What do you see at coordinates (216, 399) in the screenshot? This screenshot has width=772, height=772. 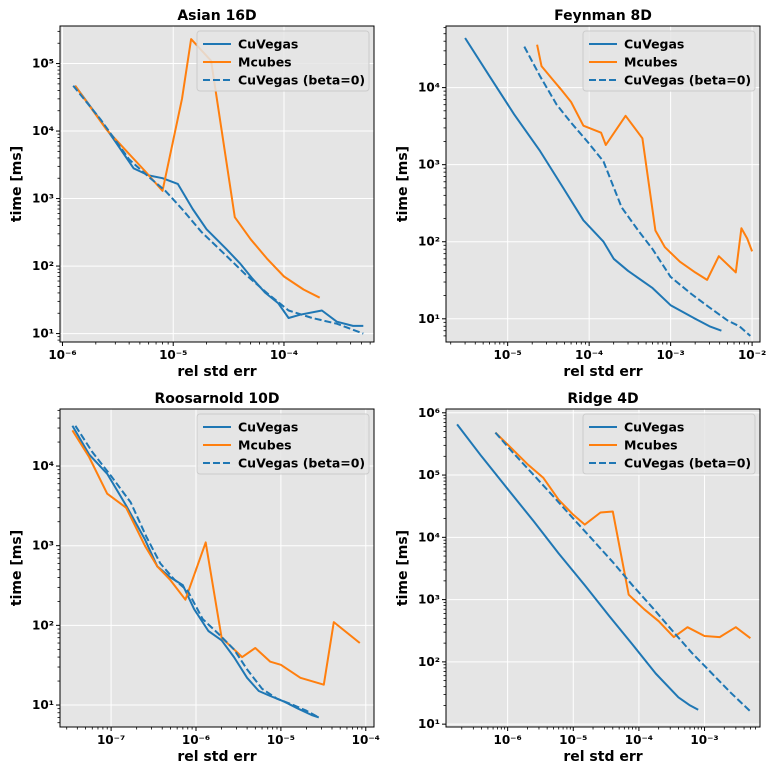 I see `chart-title: Roosarnold 10D` at bounding box center [216, 399].